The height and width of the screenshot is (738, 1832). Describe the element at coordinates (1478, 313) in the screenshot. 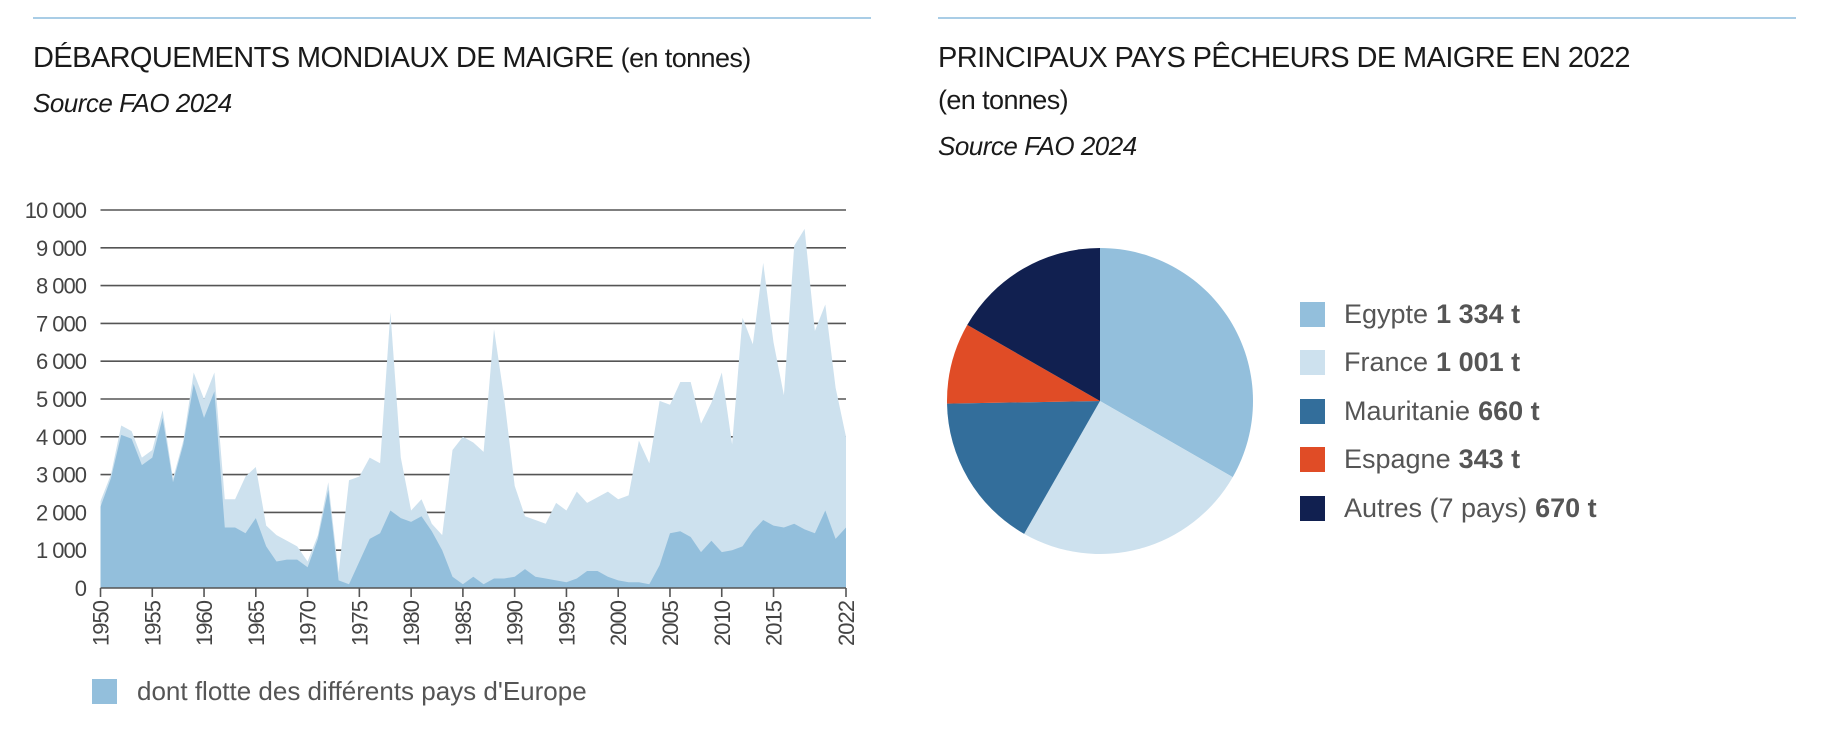

I see `pie-legend-value: 1 334 t` at that location.